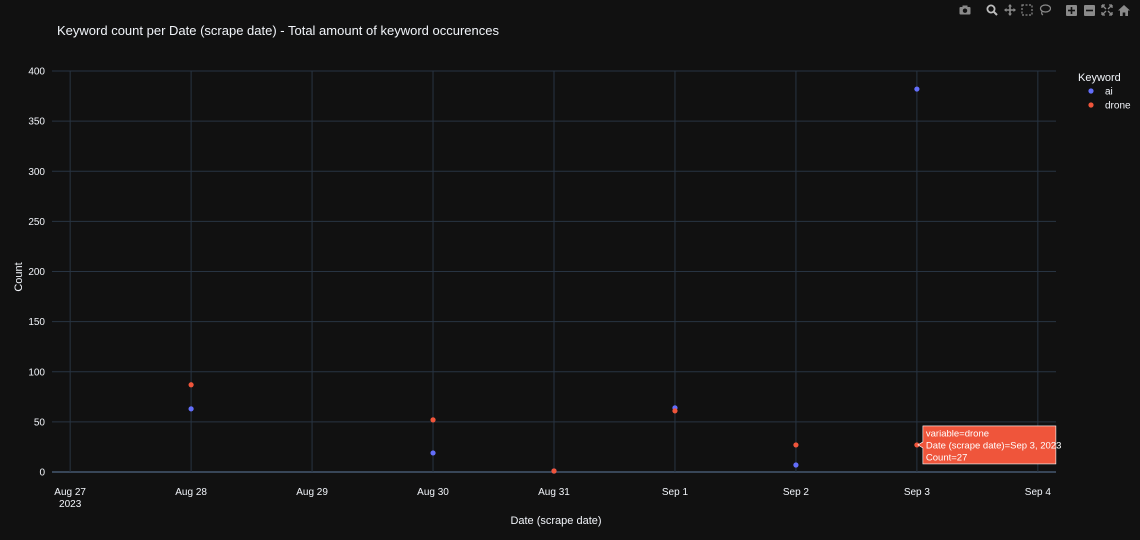  What do you see at coordinates (36, 72) in the screenshot?
I see `y-tick-label: 400` at bounding box center [36, 72].